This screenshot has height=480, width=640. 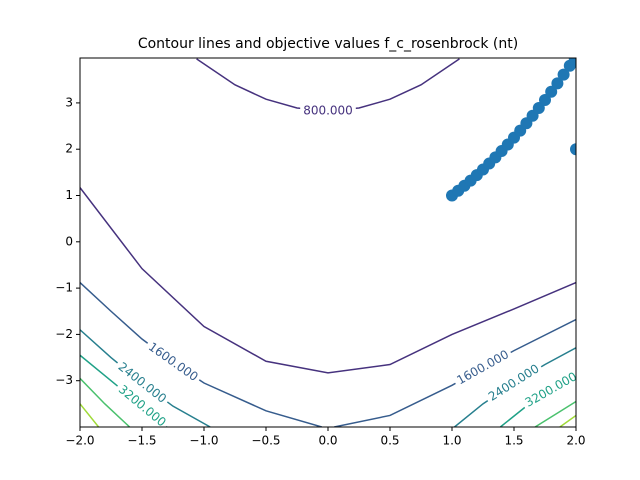 I want to click on contour-label: 800.000, so click(x=328, y=110).